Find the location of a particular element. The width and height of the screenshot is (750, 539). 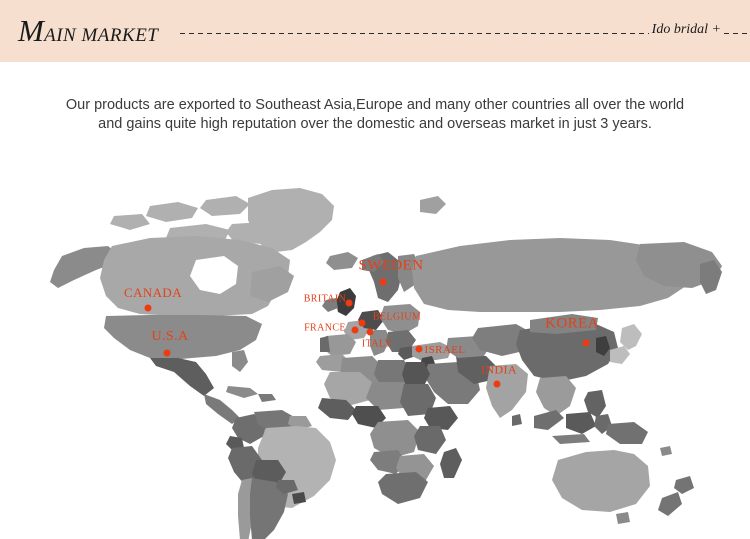

market-dot-u-s-a is located at coordinates (167, 353).